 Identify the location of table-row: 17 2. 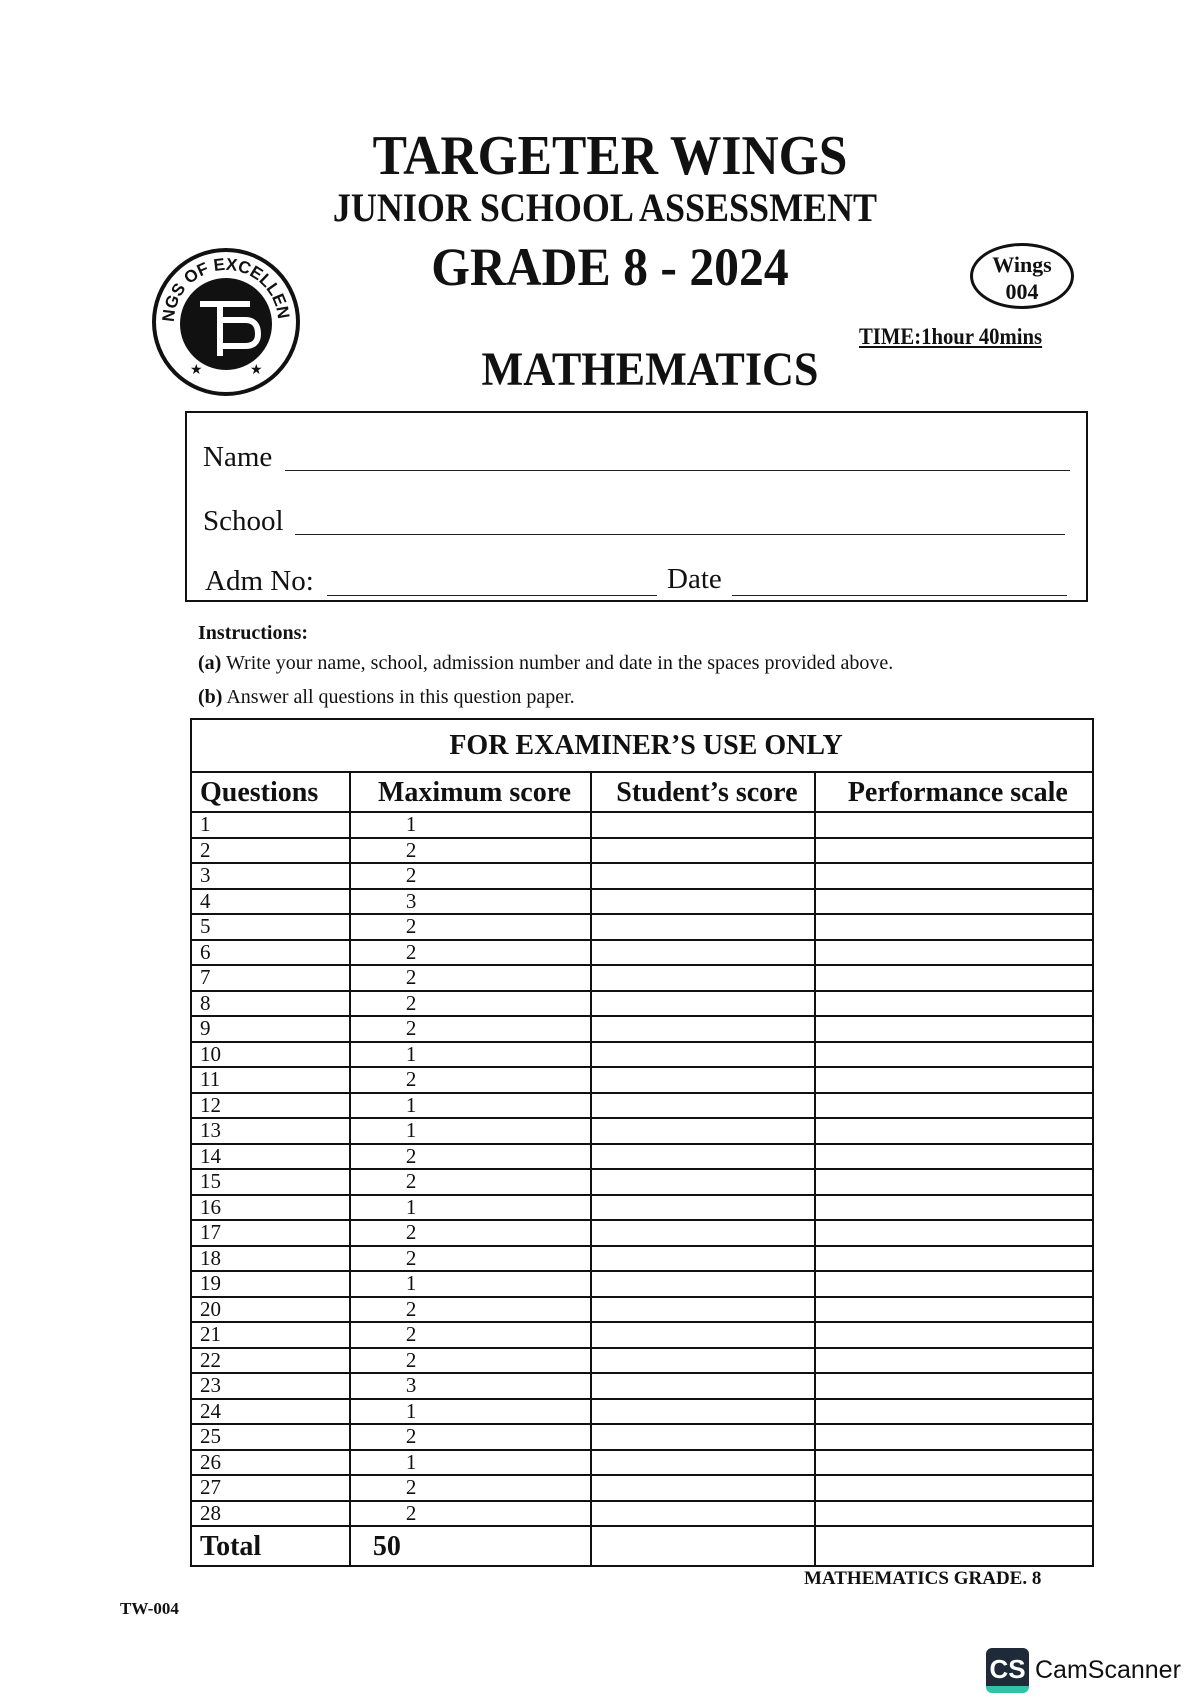
(642, 1233).